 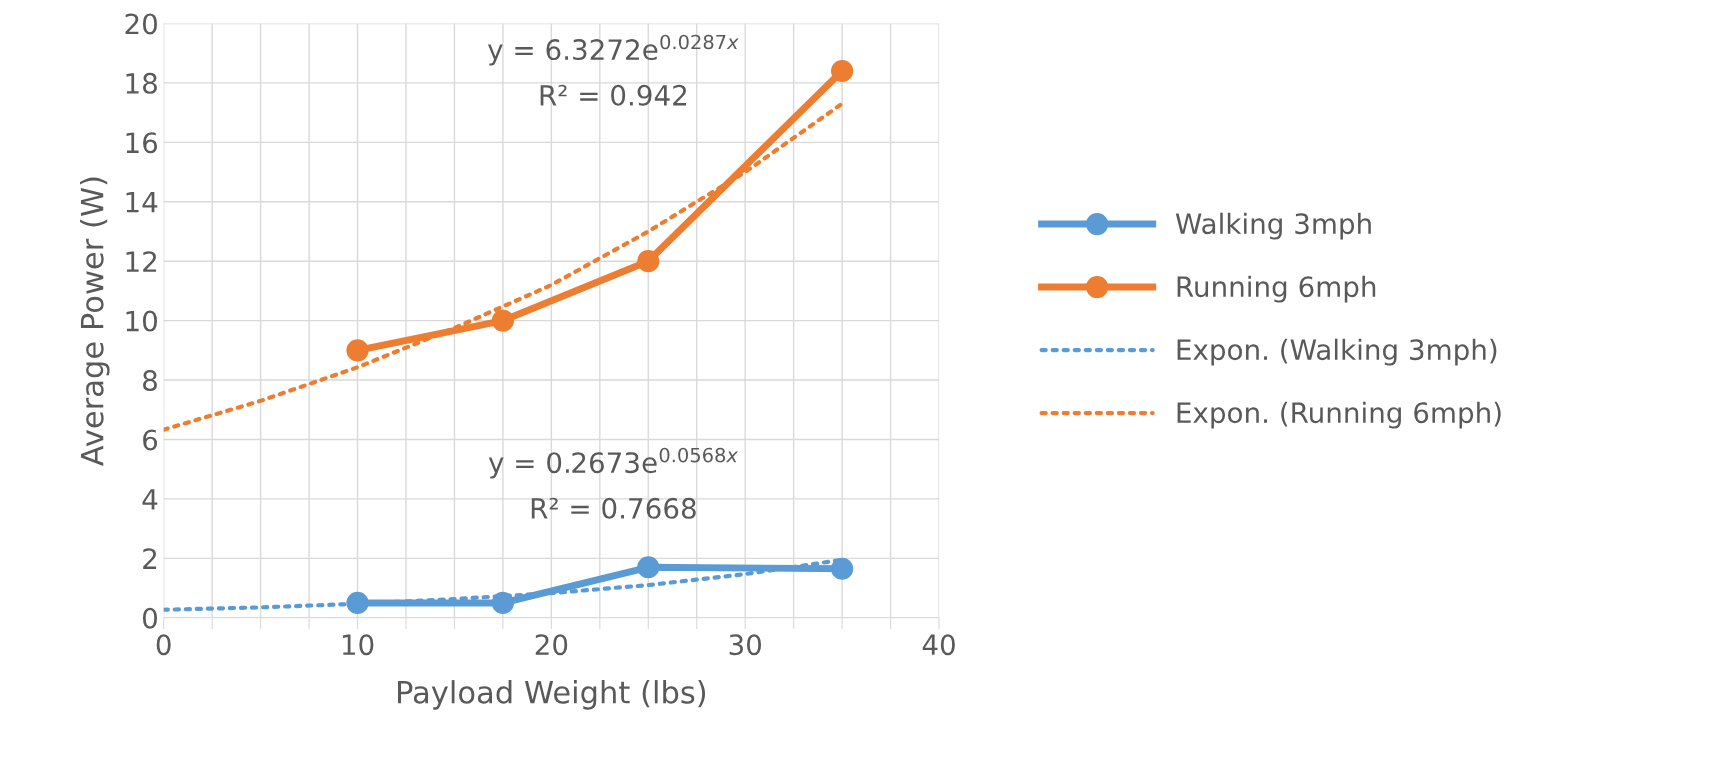 What do you see at coordinates (358, 645) in the screenshot?
I see `x-tick-label: 10` at bounding box center [358, 645].